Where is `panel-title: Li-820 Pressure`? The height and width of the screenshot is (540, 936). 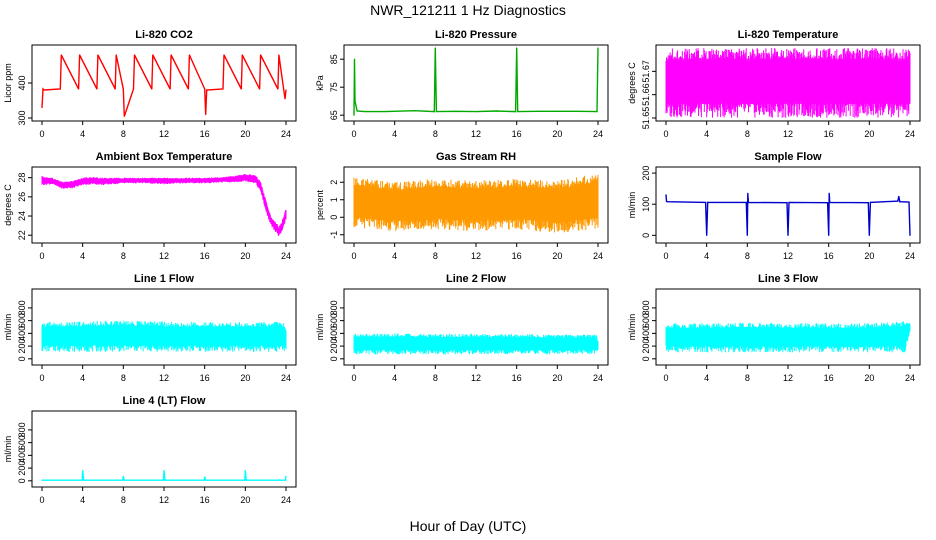 panel-title: Li-820 Pressure is located at coordinates (476, 35).